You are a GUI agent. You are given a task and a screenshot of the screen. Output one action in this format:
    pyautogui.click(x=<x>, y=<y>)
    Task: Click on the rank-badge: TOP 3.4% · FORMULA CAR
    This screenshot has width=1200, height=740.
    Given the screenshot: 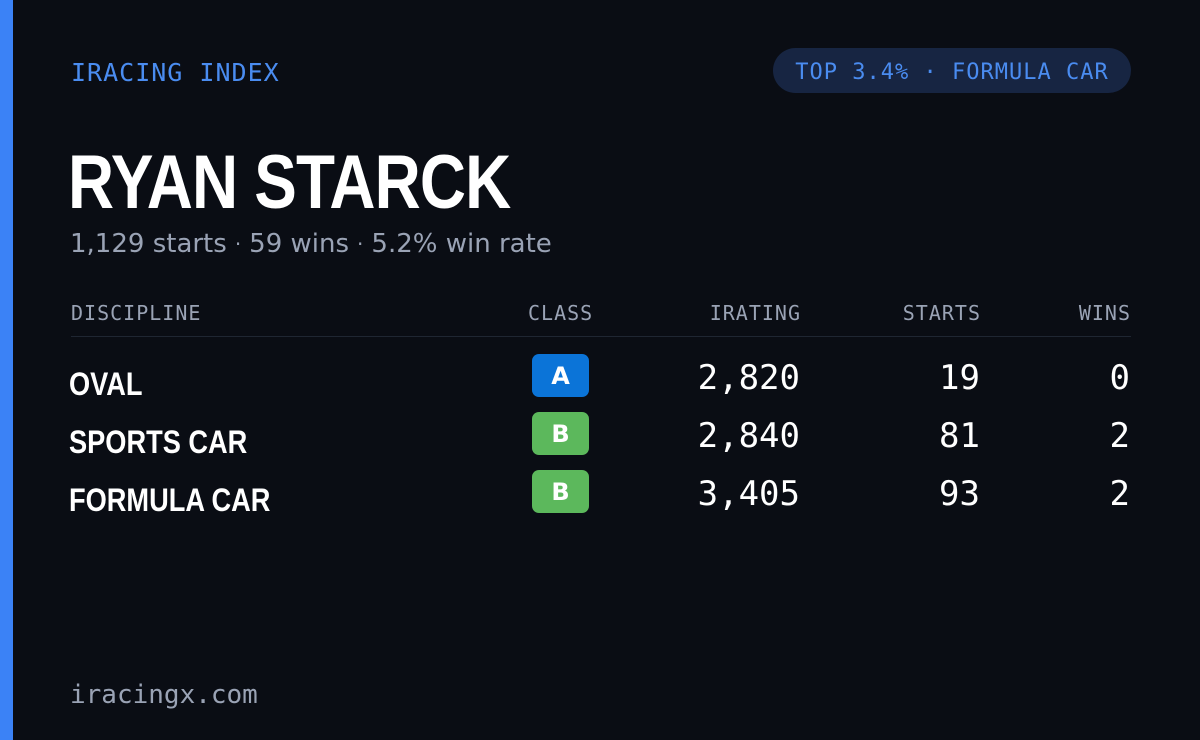 What is the action you would take?
    pyautogui.click(x=952, y=70)
    